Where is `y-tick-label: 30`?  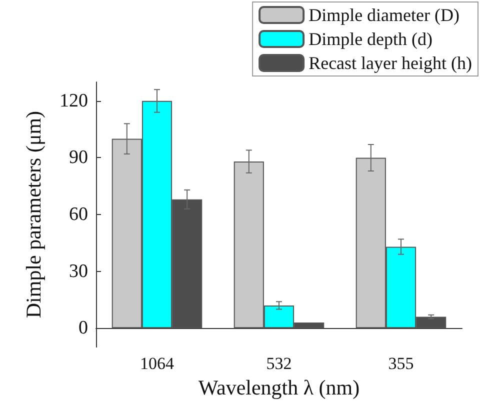 y-tick-label: 30 is located at coordinates (78, 271).